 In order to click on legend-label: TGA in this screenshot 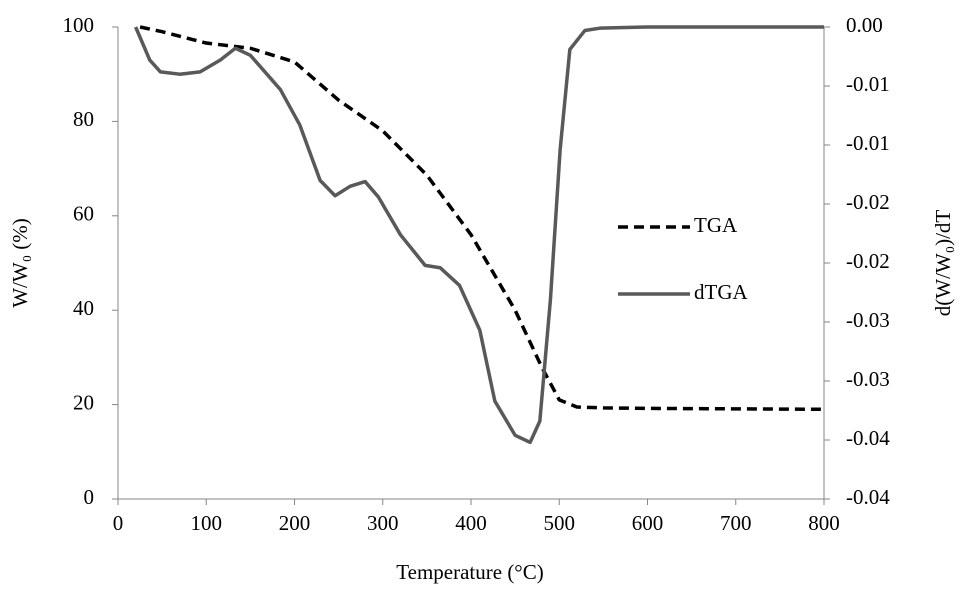, I will do `click(716, 225)`.